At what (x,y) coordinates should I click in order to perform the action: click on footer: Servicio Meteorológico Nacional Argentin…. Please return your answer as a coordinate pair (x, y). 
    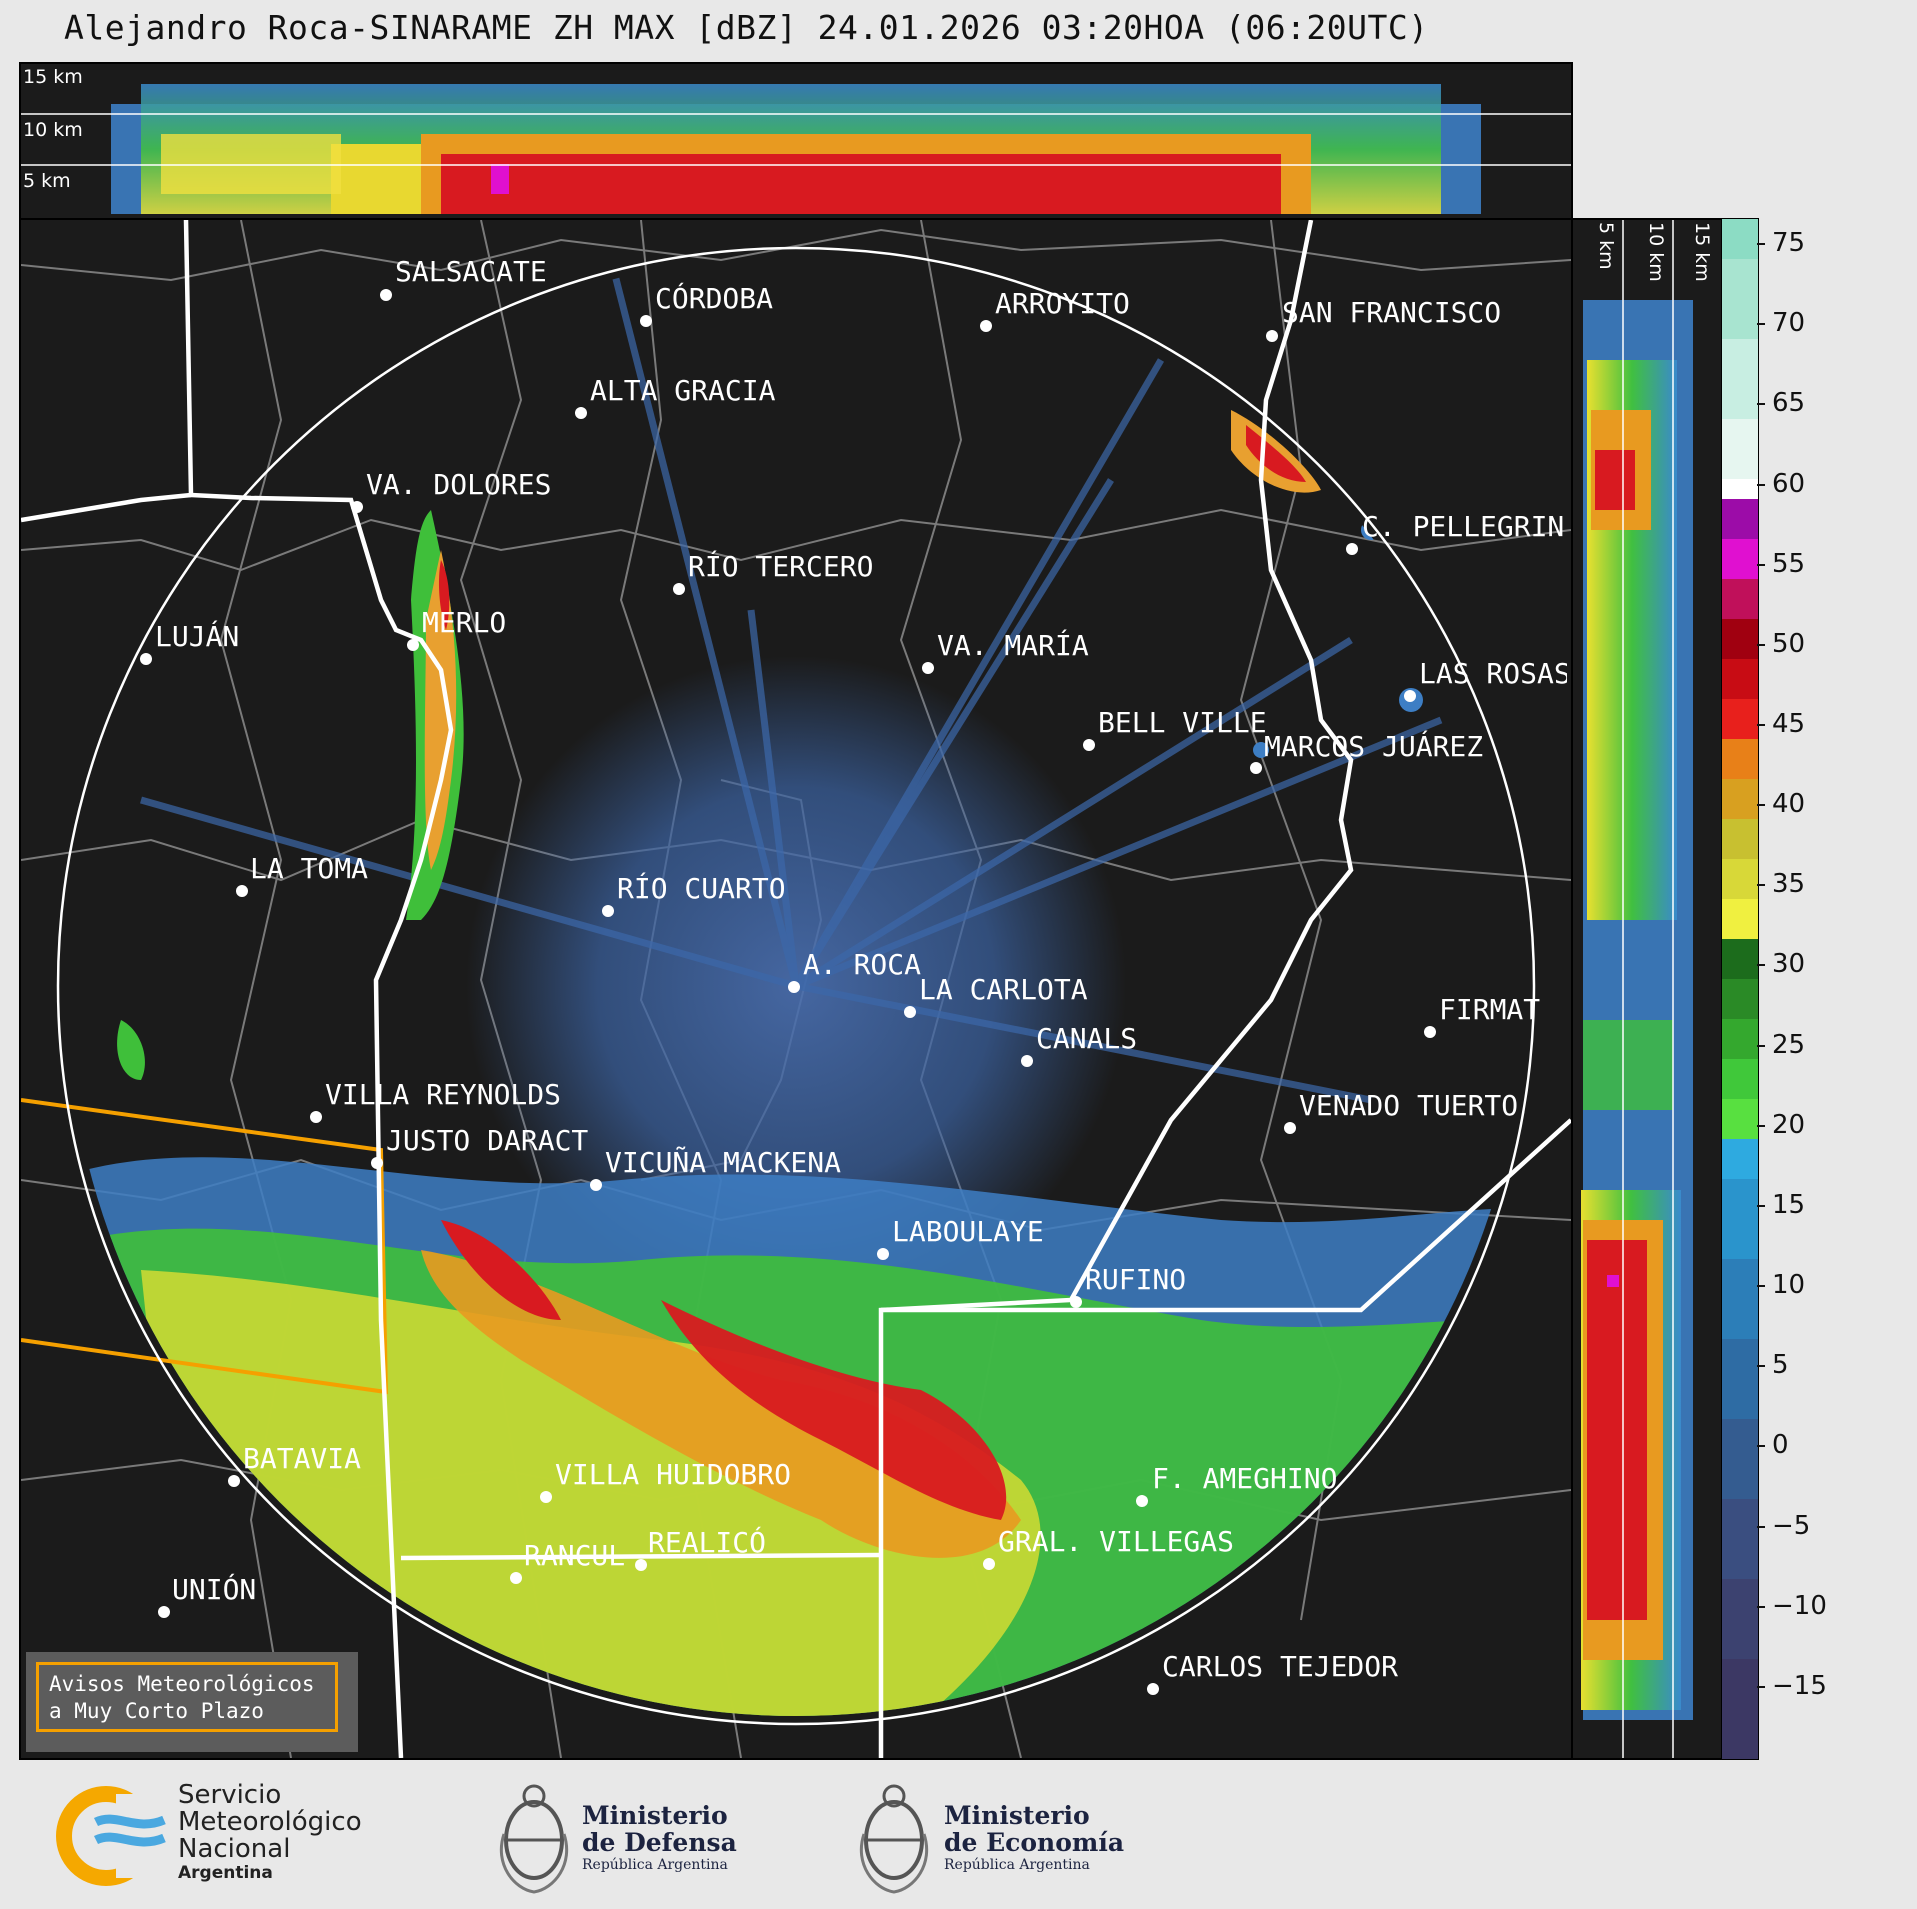
    Looking at the image, I should click on (958, 1834).